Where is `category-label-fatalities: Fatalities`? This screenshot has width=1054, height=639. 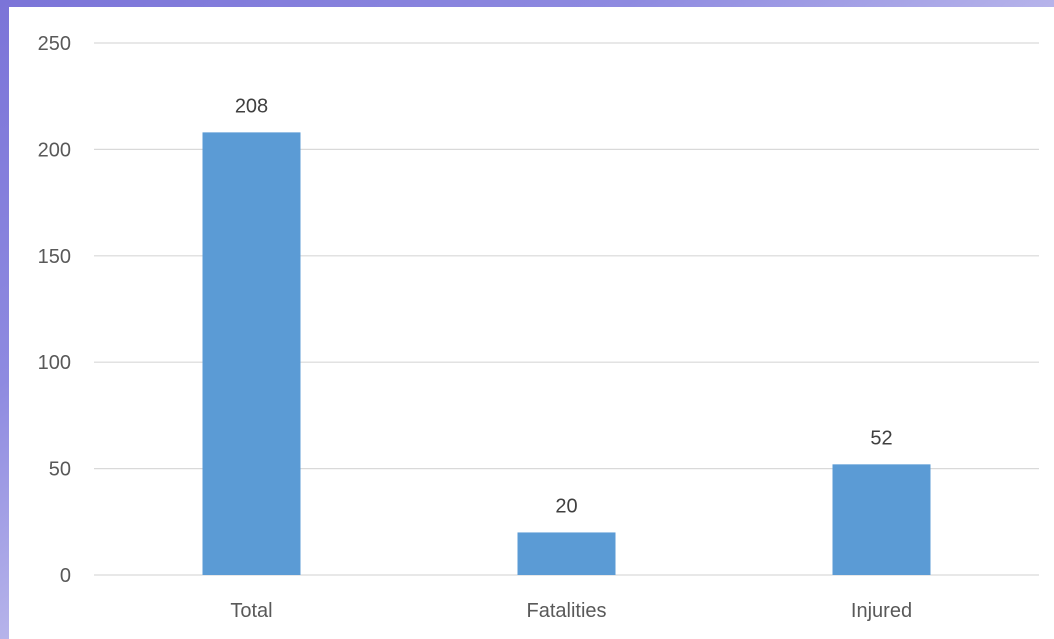
category-label-fatalities: Fatalities is located at coordinates (566, 611).